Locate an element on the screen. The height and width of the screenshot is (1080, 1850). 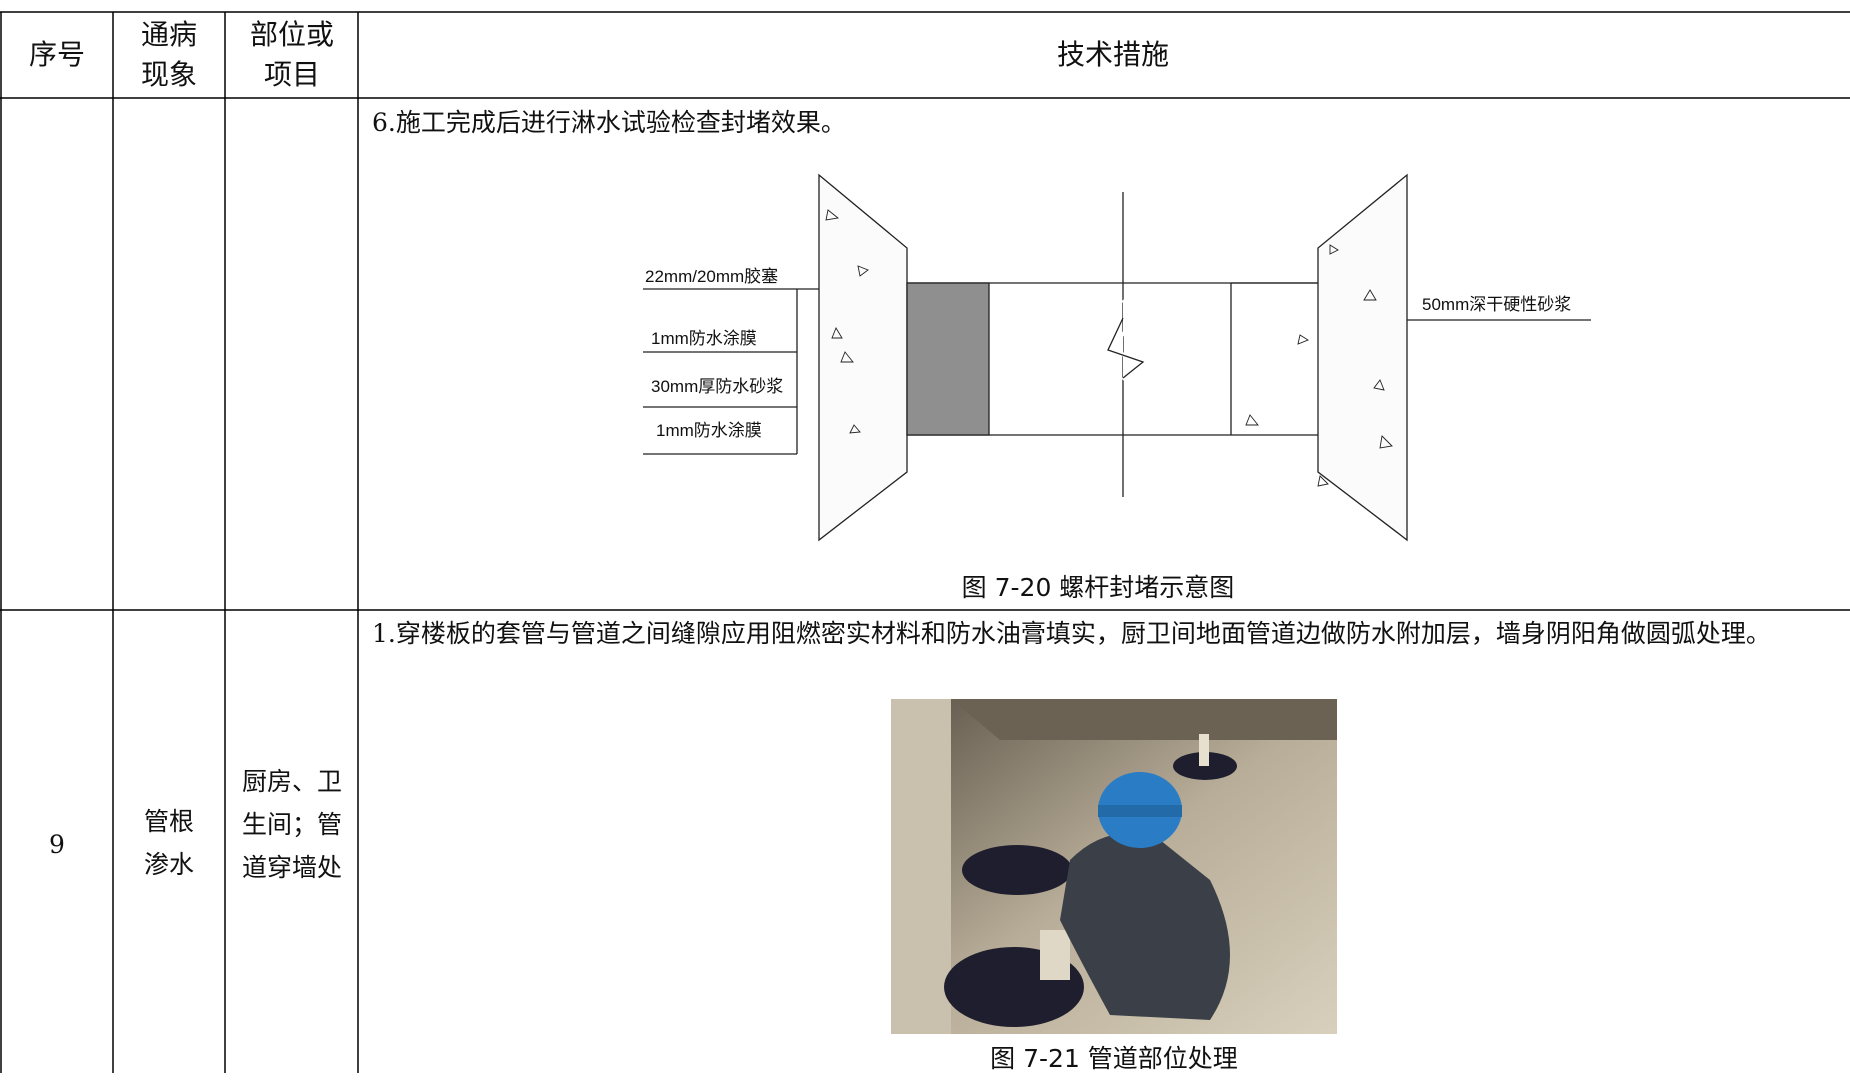
header-cell: 部位或项目 is located at coordinates (291, 54).